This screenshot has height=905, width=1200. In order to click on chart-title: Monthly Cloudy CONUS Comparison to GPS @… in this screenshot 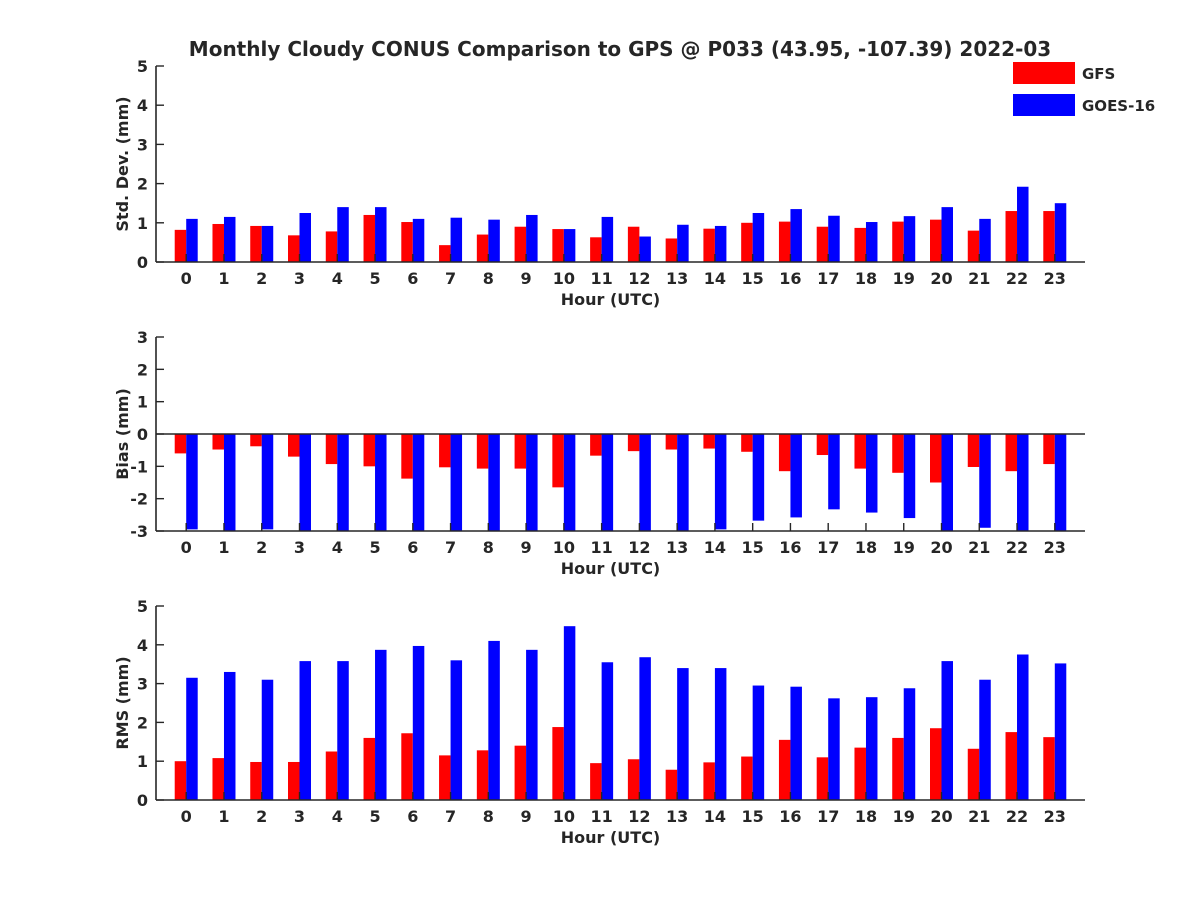, I will do `click(620, 49)`.